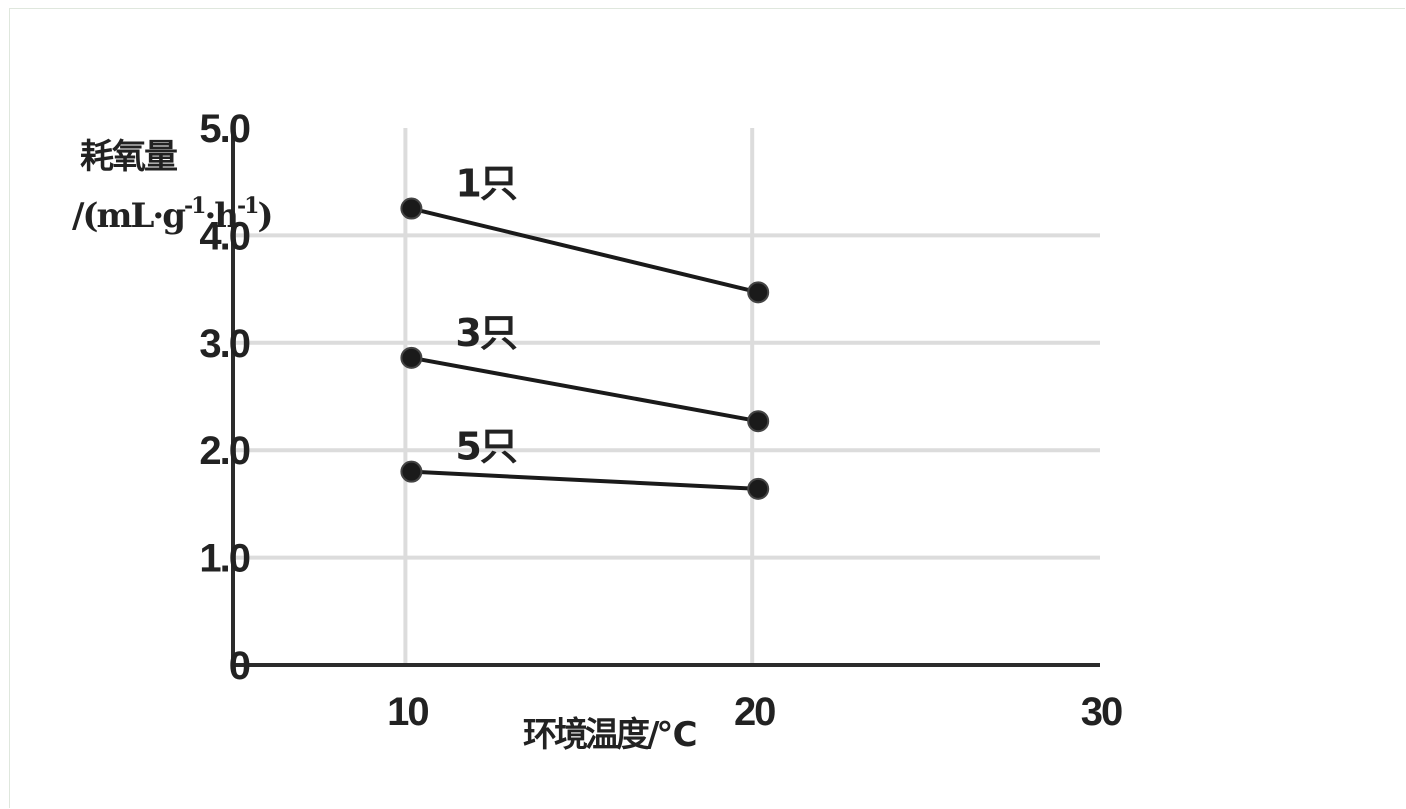 This screenshot has width=1406, height=809. What do you see at coordinates (224, 344) in the screenshot?
I see `y-tick-label: 3.0` at bounding box center [224, 344].